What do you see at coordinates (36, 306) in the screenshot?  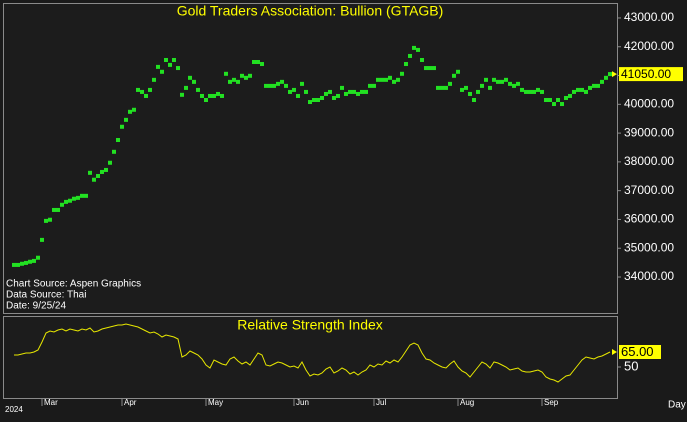 I see `annotation: Date: 9/25/24` at bounding box center [36, 306].